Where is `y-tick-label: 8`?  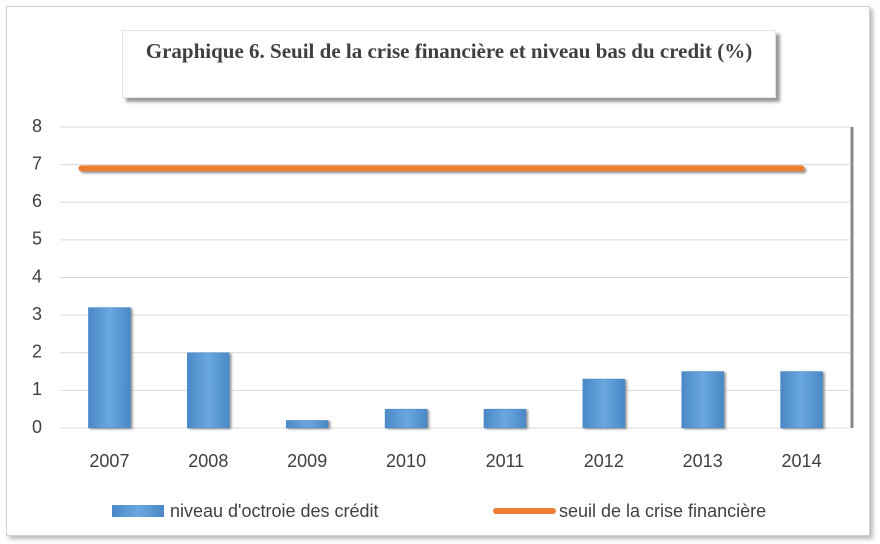
y-tick-label: 8 is located at coordinates (37, 126).